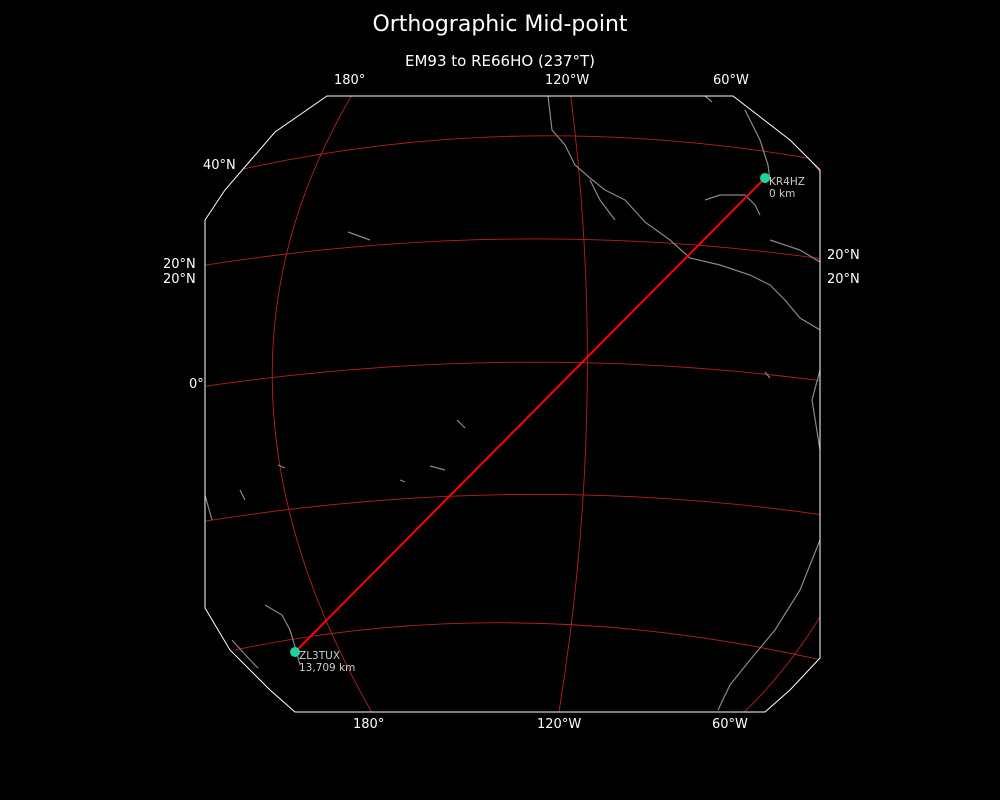 Image resolution: width=1000 pixels, height=800 pixels. Describe the element at coordinates (219, 165) in the screenshot. I see `lat-label-left: 40°N` at that location.